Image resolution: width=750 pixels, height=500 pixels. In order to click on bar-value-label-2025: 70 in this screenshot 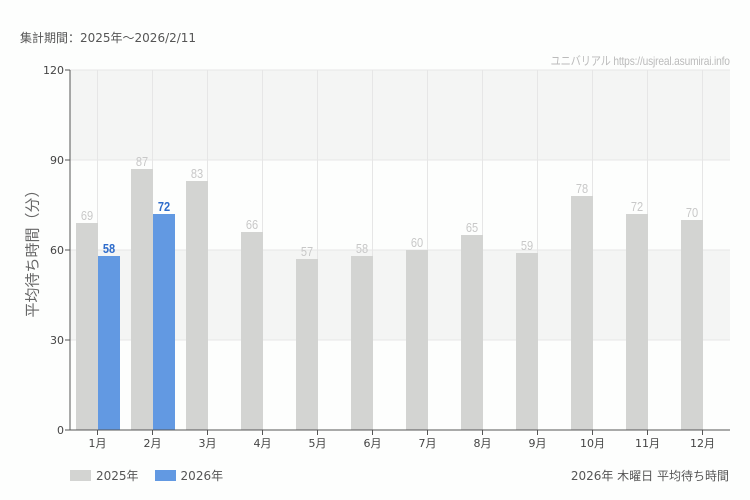, I will do `click(692, 212)`.